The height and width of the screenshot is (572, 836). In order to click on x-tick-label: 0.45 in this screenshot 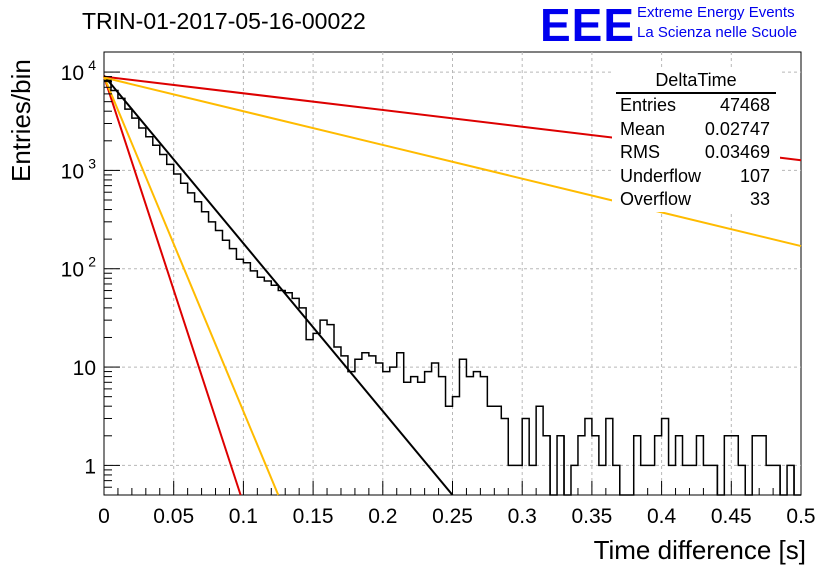, I will do `click(731, 516)`.